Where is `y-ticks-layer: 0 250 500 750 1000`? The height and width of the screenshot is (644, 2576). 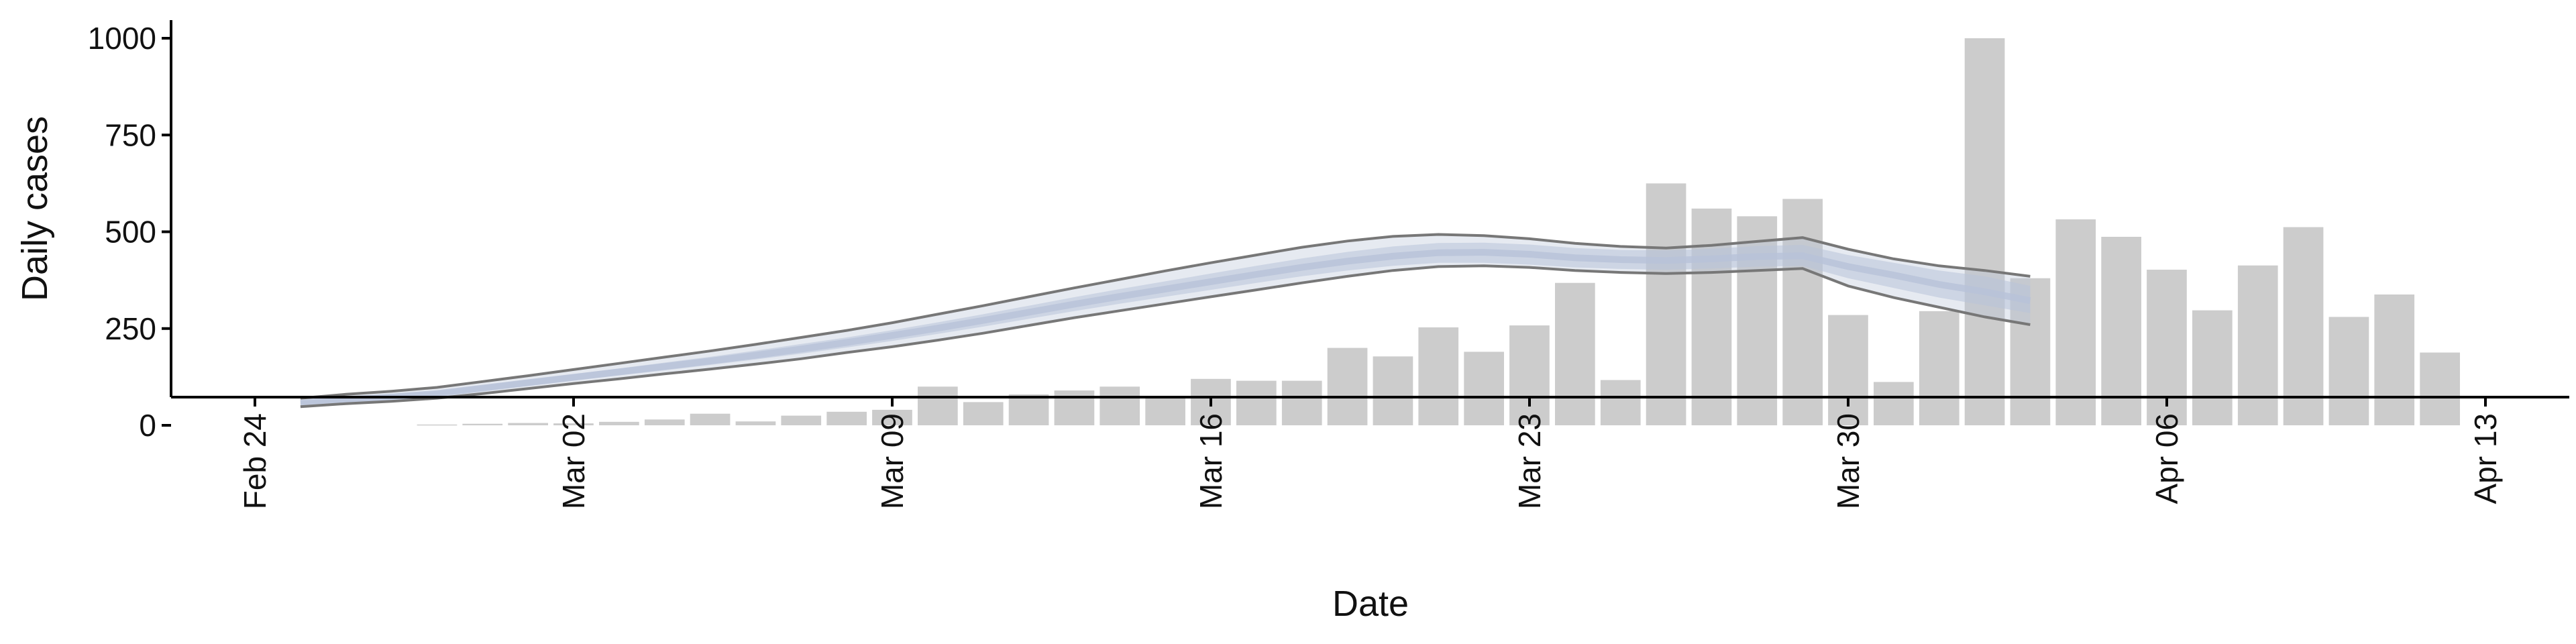
y-ticks-layer: 0 250 500 750 1000 is located at coordinates (129, 232).